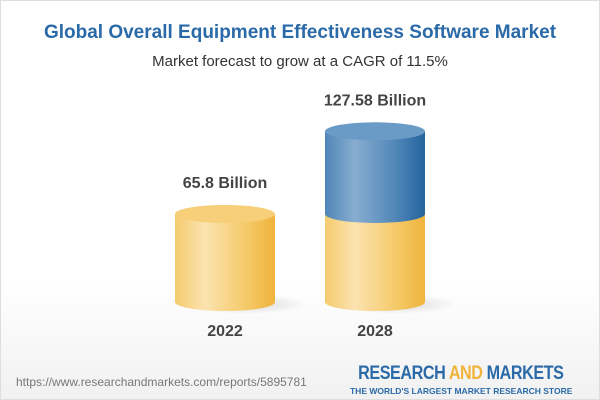  Describe the element at coordinates (375, 177) in the screenshot. I see `bar-2028-growth-body` at that location.